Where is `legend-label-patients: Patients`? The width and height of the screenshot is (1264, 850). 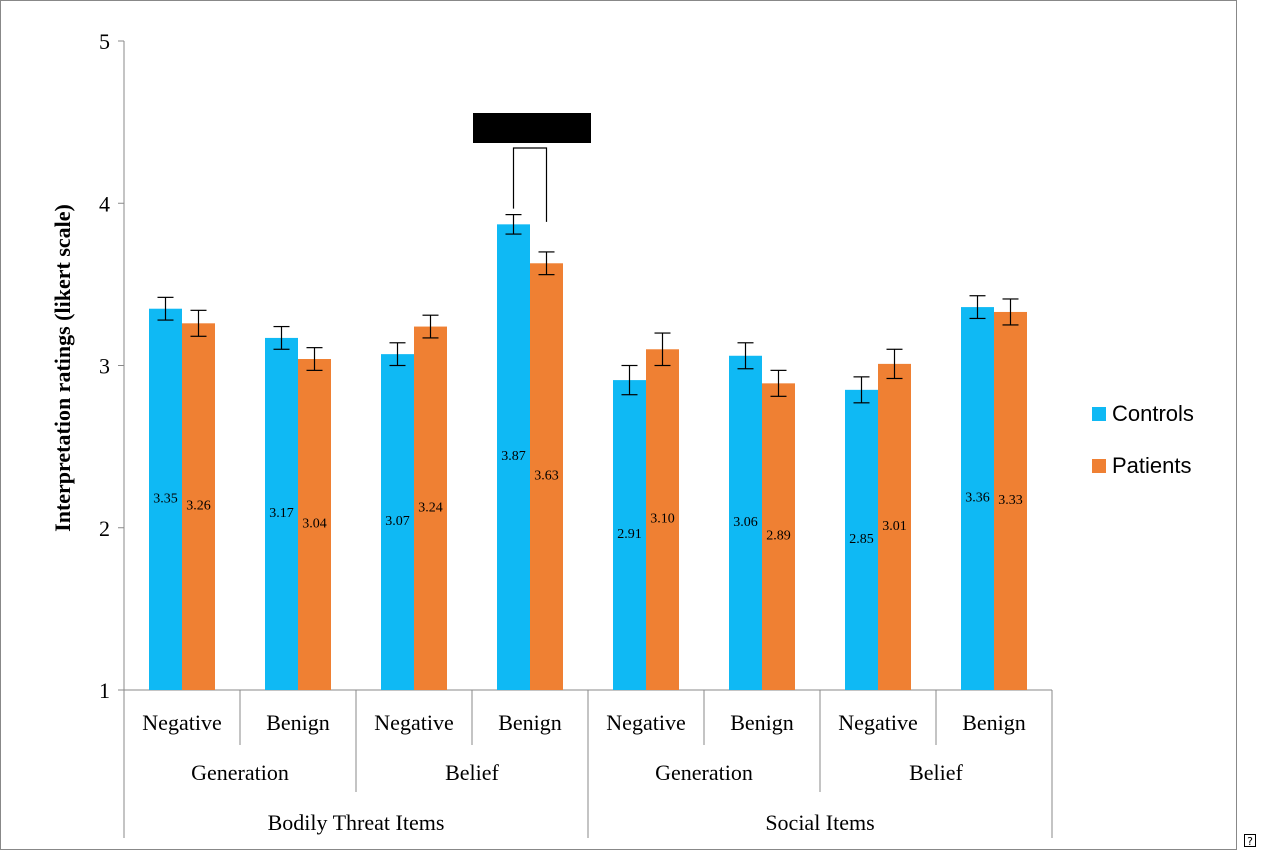 legend-label-patients: Patients is located at coordinates (1152, 465).